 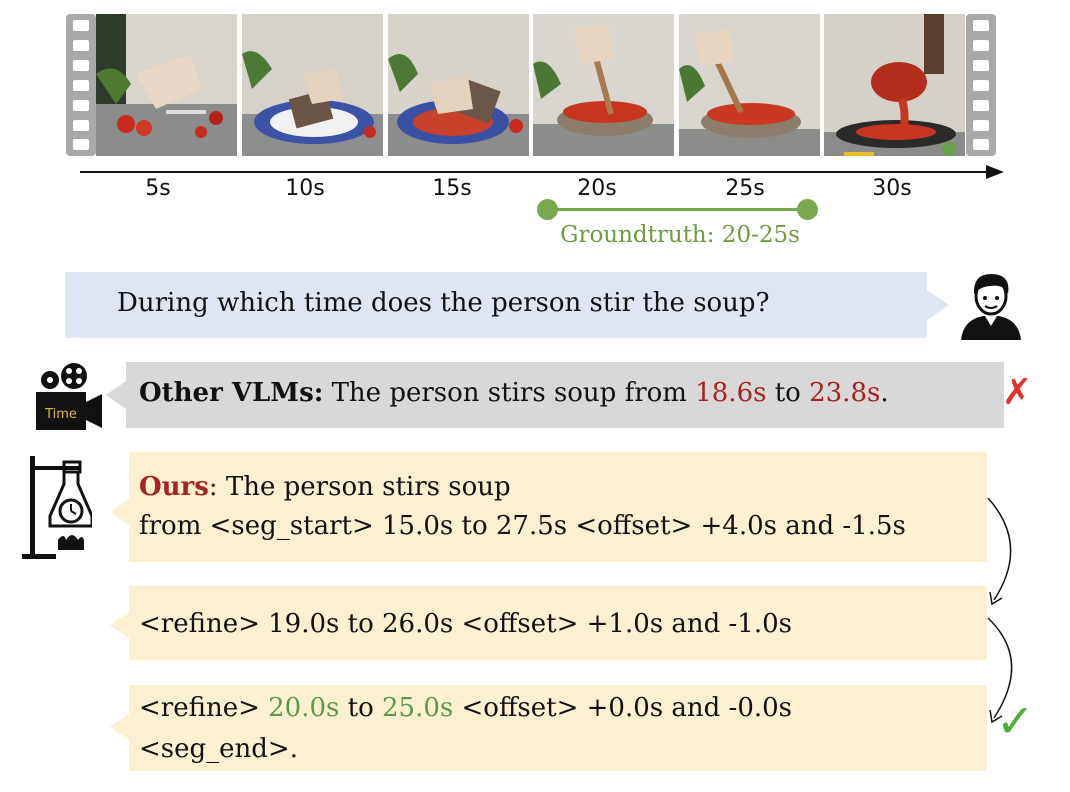 What do you see at coordinates (558, 507) in the screenshot?
I see `ours-answer-box` at bounding box center [558, 507].